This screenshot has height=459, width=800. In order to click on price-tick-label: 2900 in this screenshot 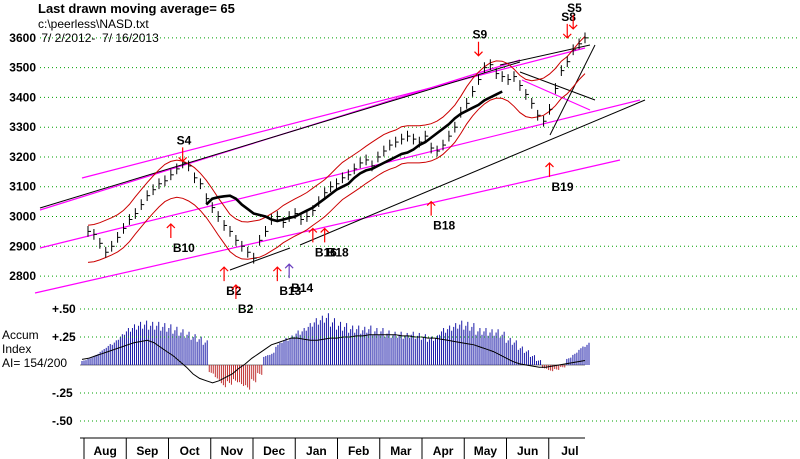, I will do `click(22, 246)`.